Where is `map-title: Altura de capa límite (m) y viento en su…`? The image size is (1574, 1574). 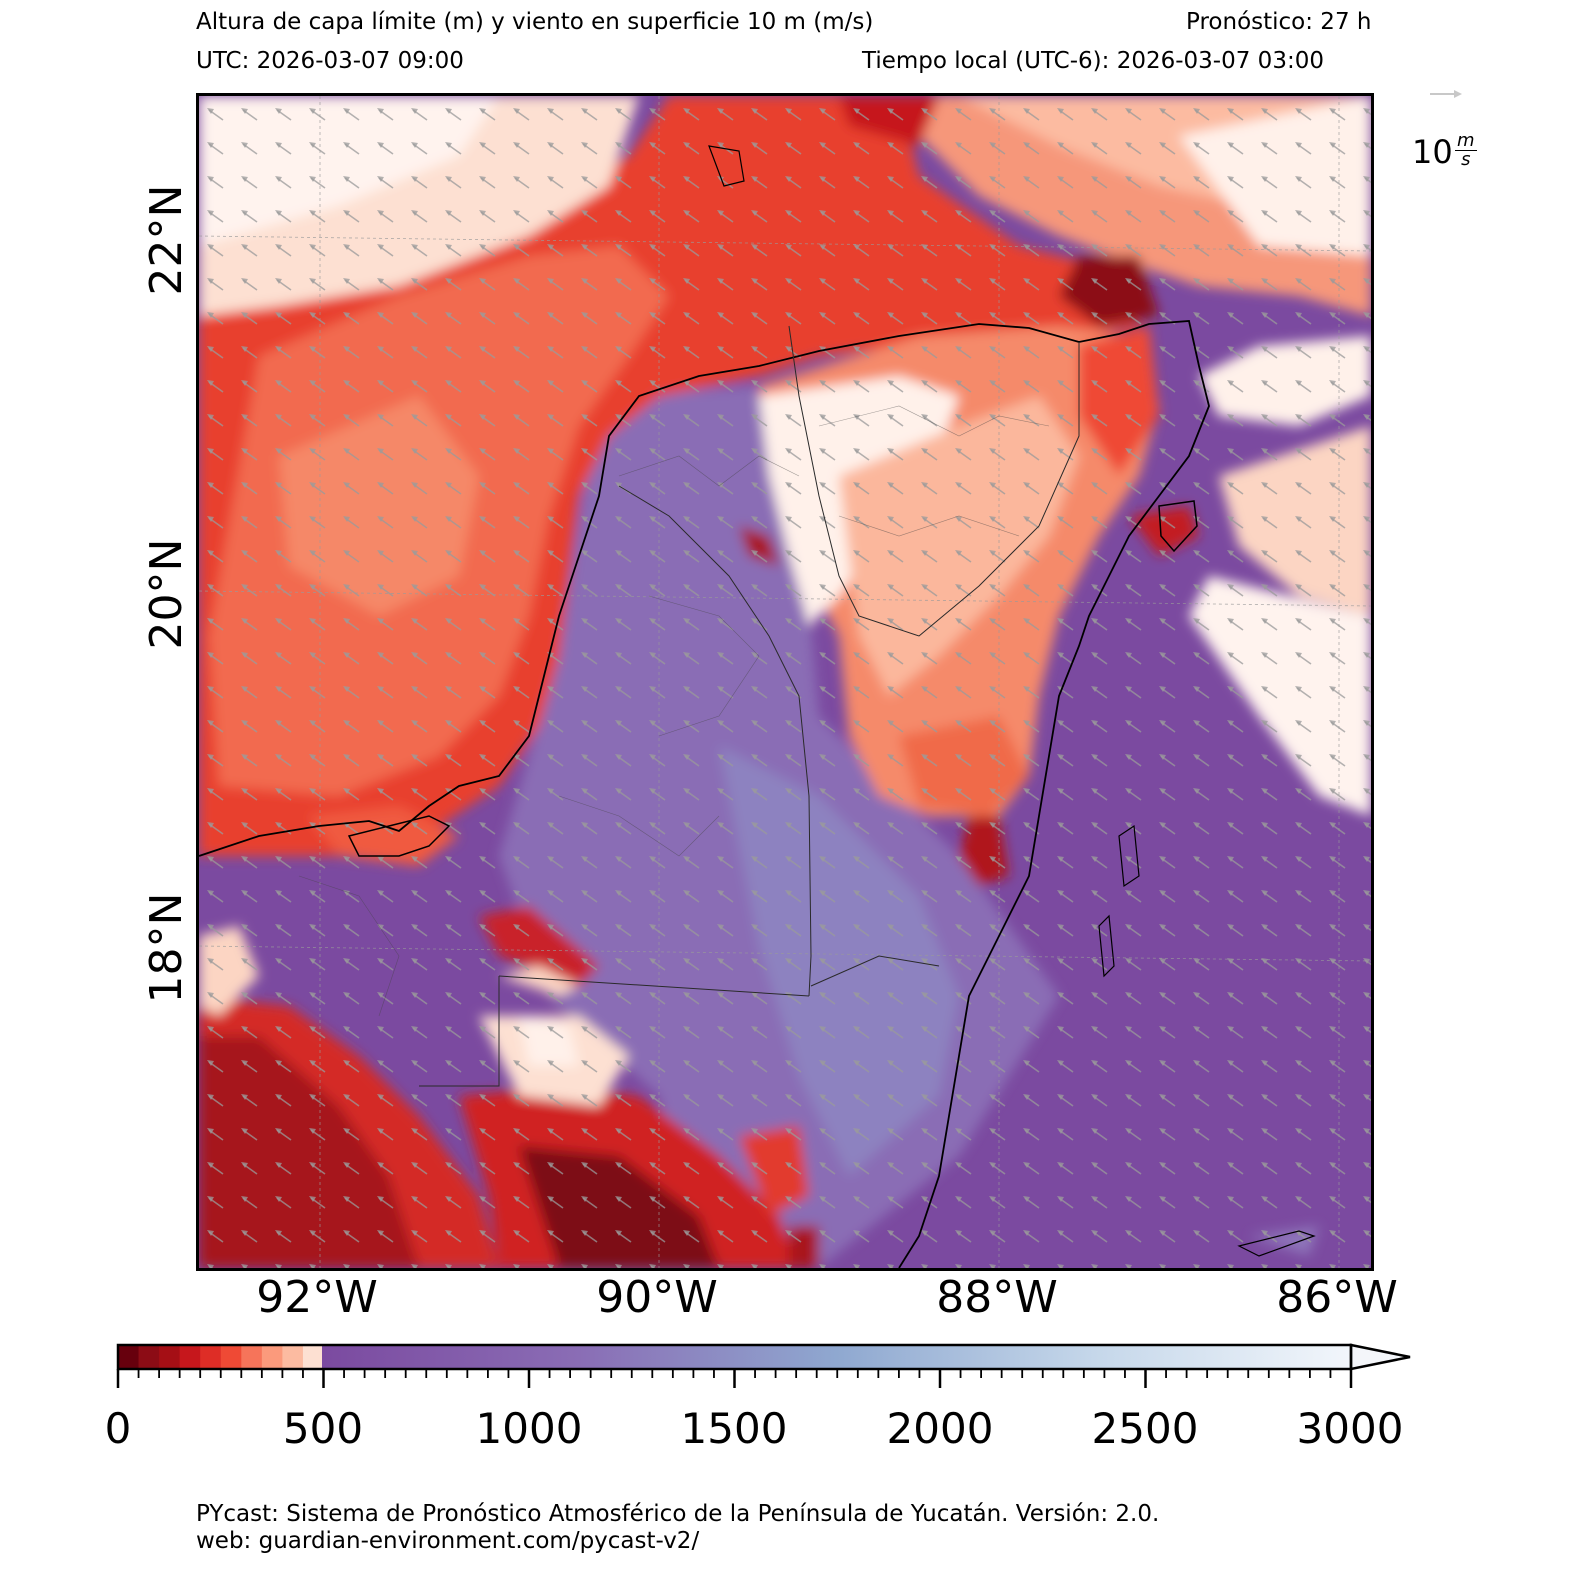 map-title: Altura de capa límite (m) y viento en su… is located at coordinates (535, 22).